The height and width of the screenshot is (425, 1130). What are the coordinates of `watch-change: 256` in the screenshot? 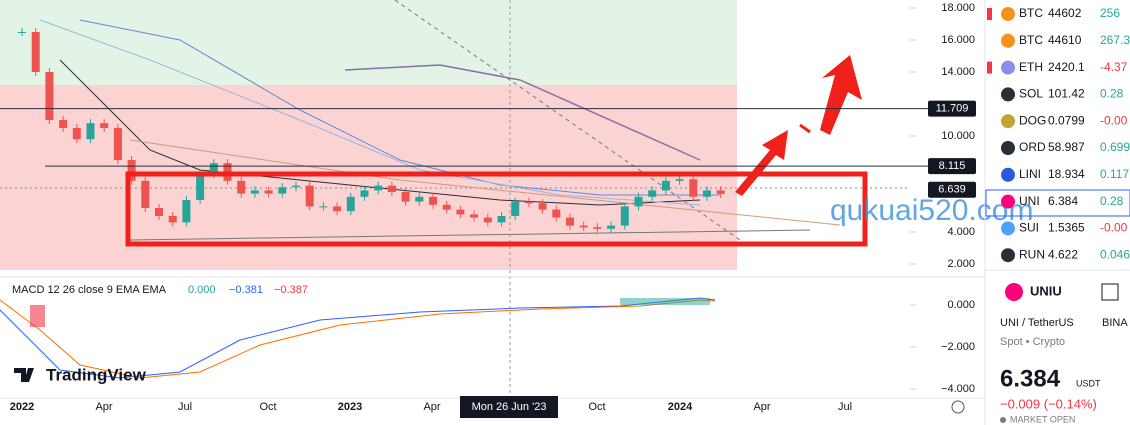 It's located at (1110, 13).